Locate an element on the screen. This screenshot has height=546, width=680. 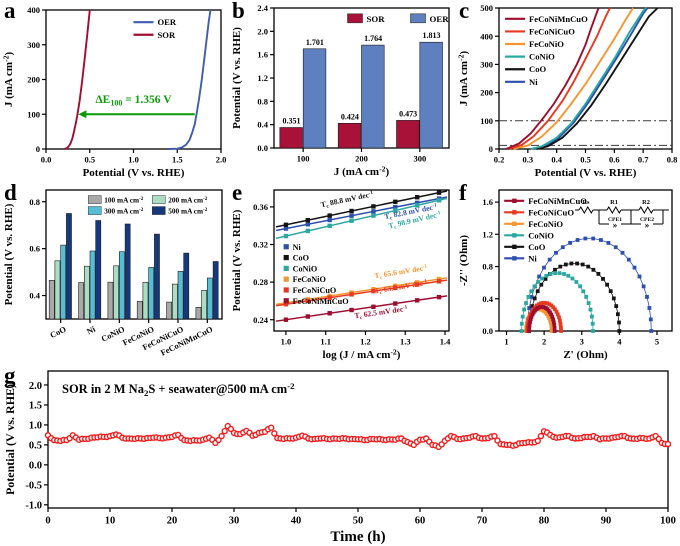
svg-text: CoO is located at coordinates (538, 69).